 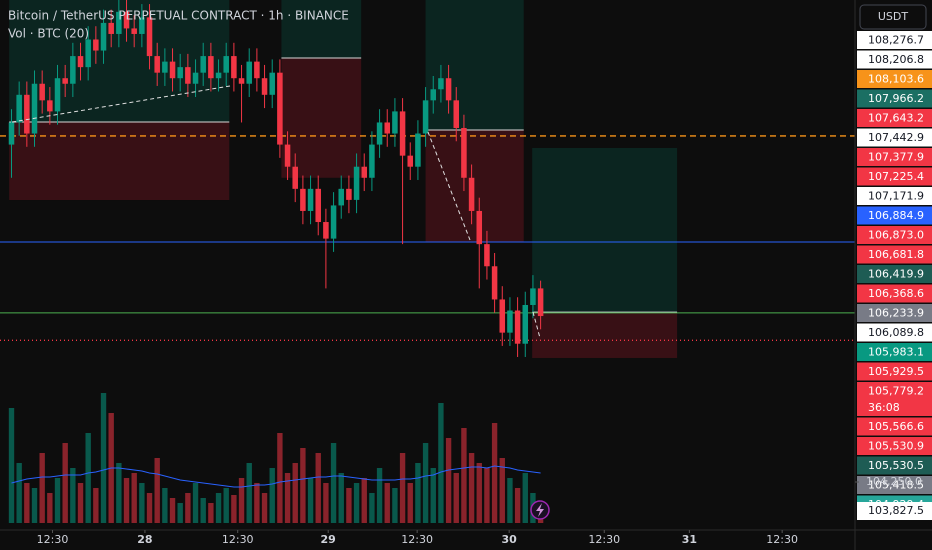 I want to click on price-badge-label: 107,442.9, so click(x=896, y=137).